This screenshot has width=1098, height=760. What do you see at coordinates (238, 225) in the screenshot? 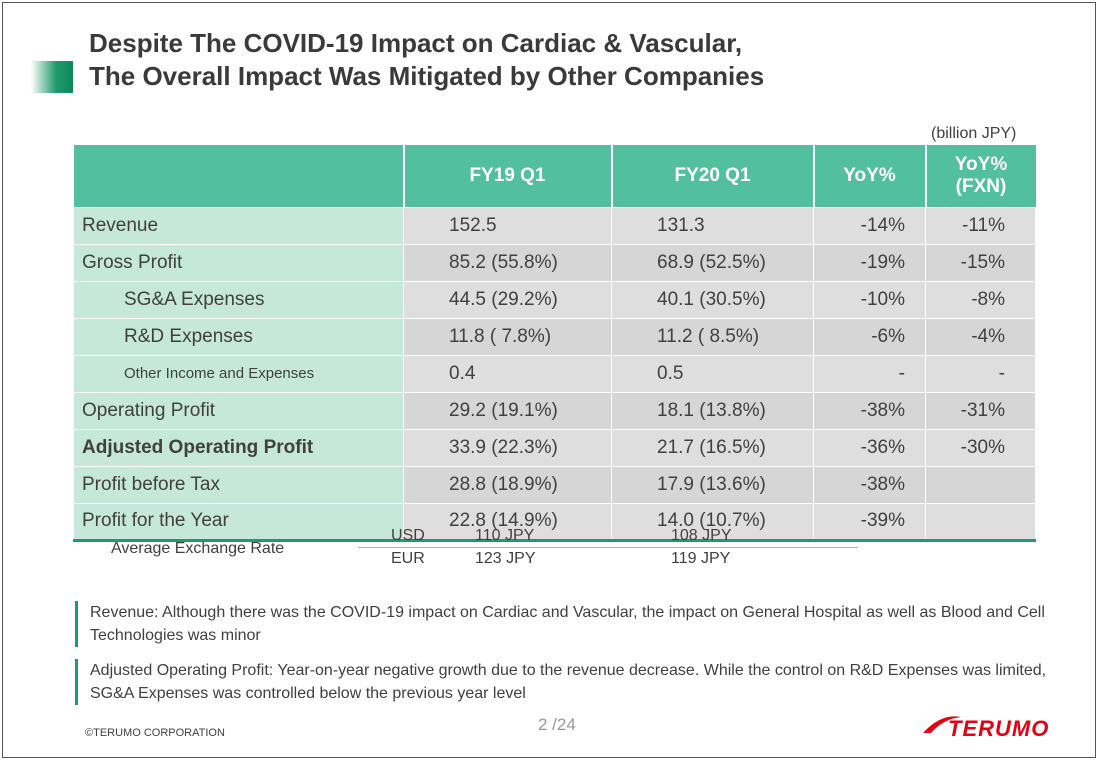
I see `row-label: Revenue` at bounding box center [238, 225].